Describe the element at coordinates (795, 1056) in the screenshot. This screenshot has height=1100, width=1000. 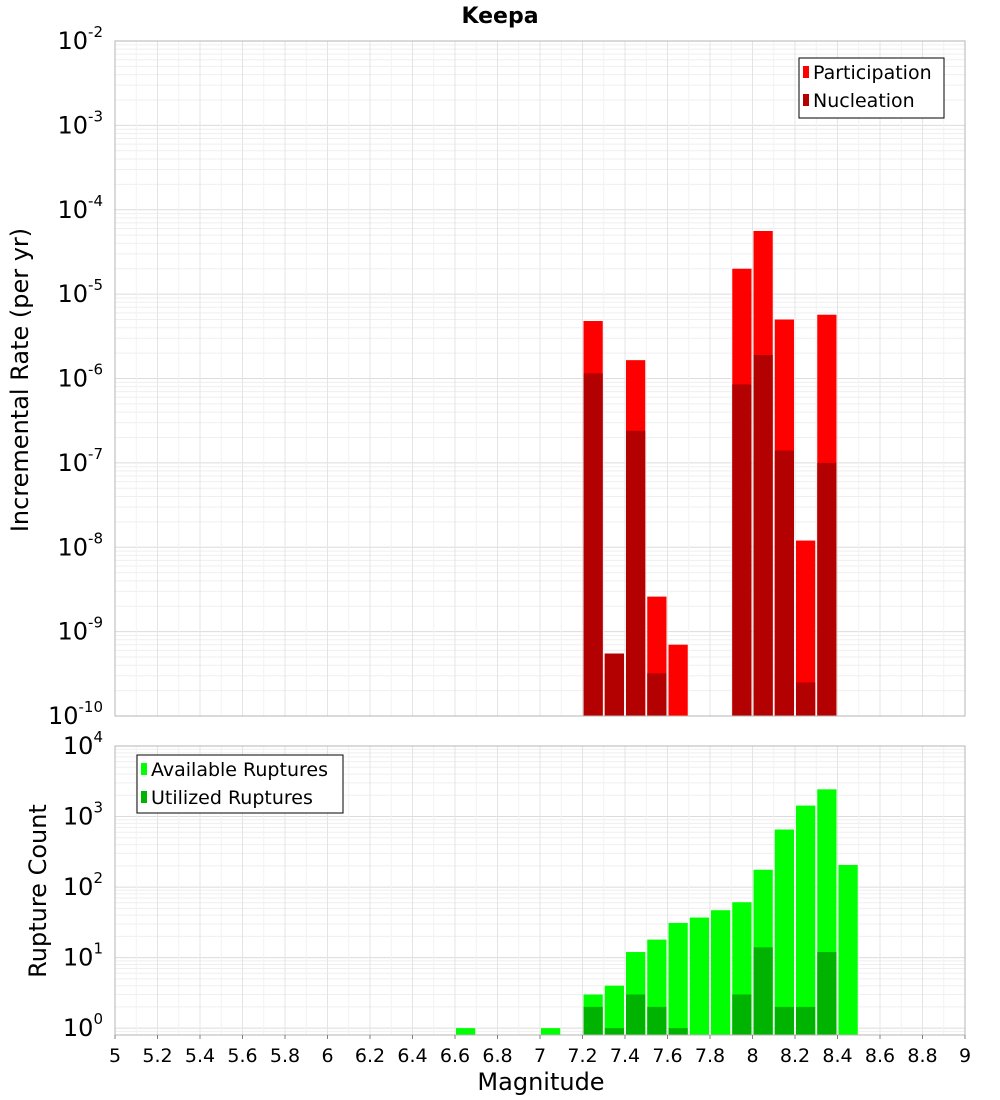
I see `x-tick-label: 8.2` at that location.